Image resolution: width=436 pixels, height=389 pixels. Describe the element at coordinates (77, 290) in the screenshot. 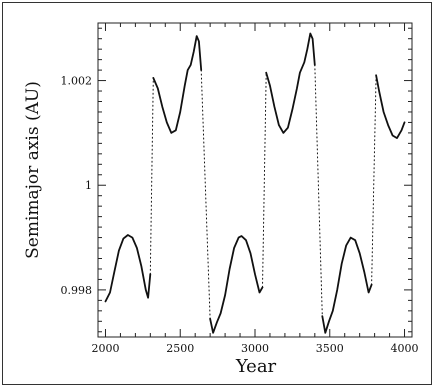

I see `y-tick-label: 0.998` at that location.